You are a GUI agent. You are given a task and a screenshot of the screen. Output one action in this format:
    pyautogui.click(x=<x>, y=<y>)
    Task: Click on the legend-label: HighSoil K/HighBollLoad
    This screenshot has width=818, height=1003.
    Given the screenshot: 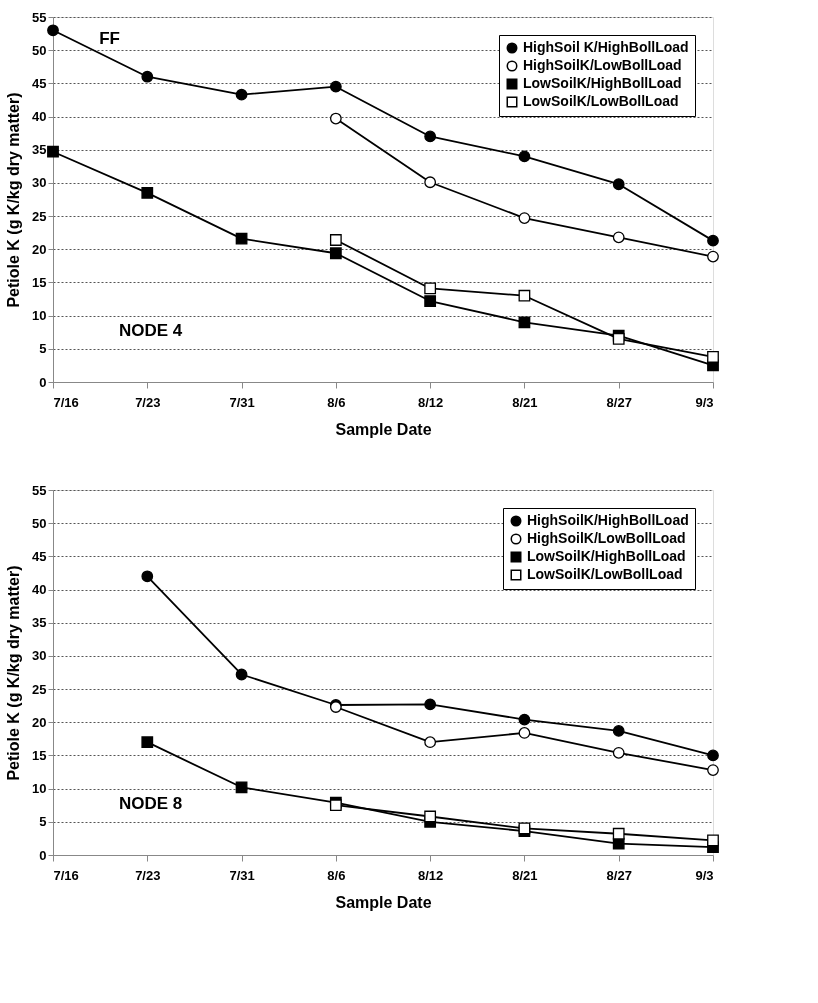 What is the action you would take?
    pyautogui.click(x=606, y=47)
    